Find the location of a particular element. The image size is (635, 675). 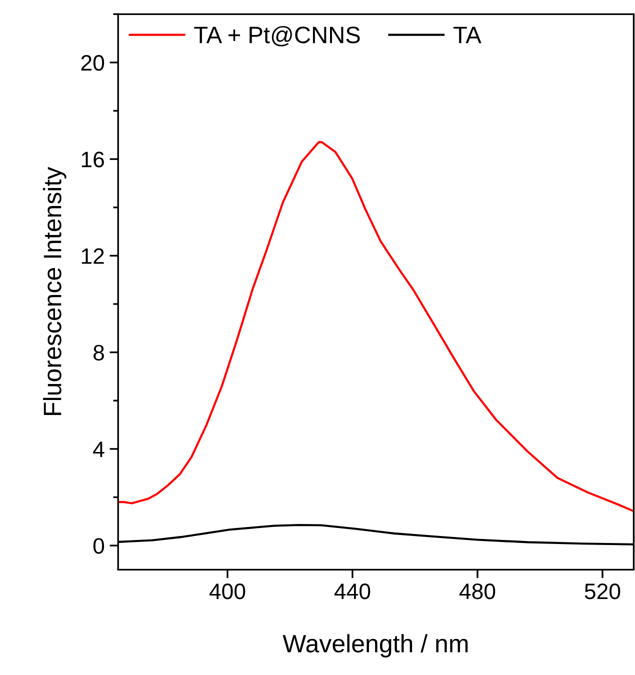

legend-label: TA is located at coordinates (468, 35).